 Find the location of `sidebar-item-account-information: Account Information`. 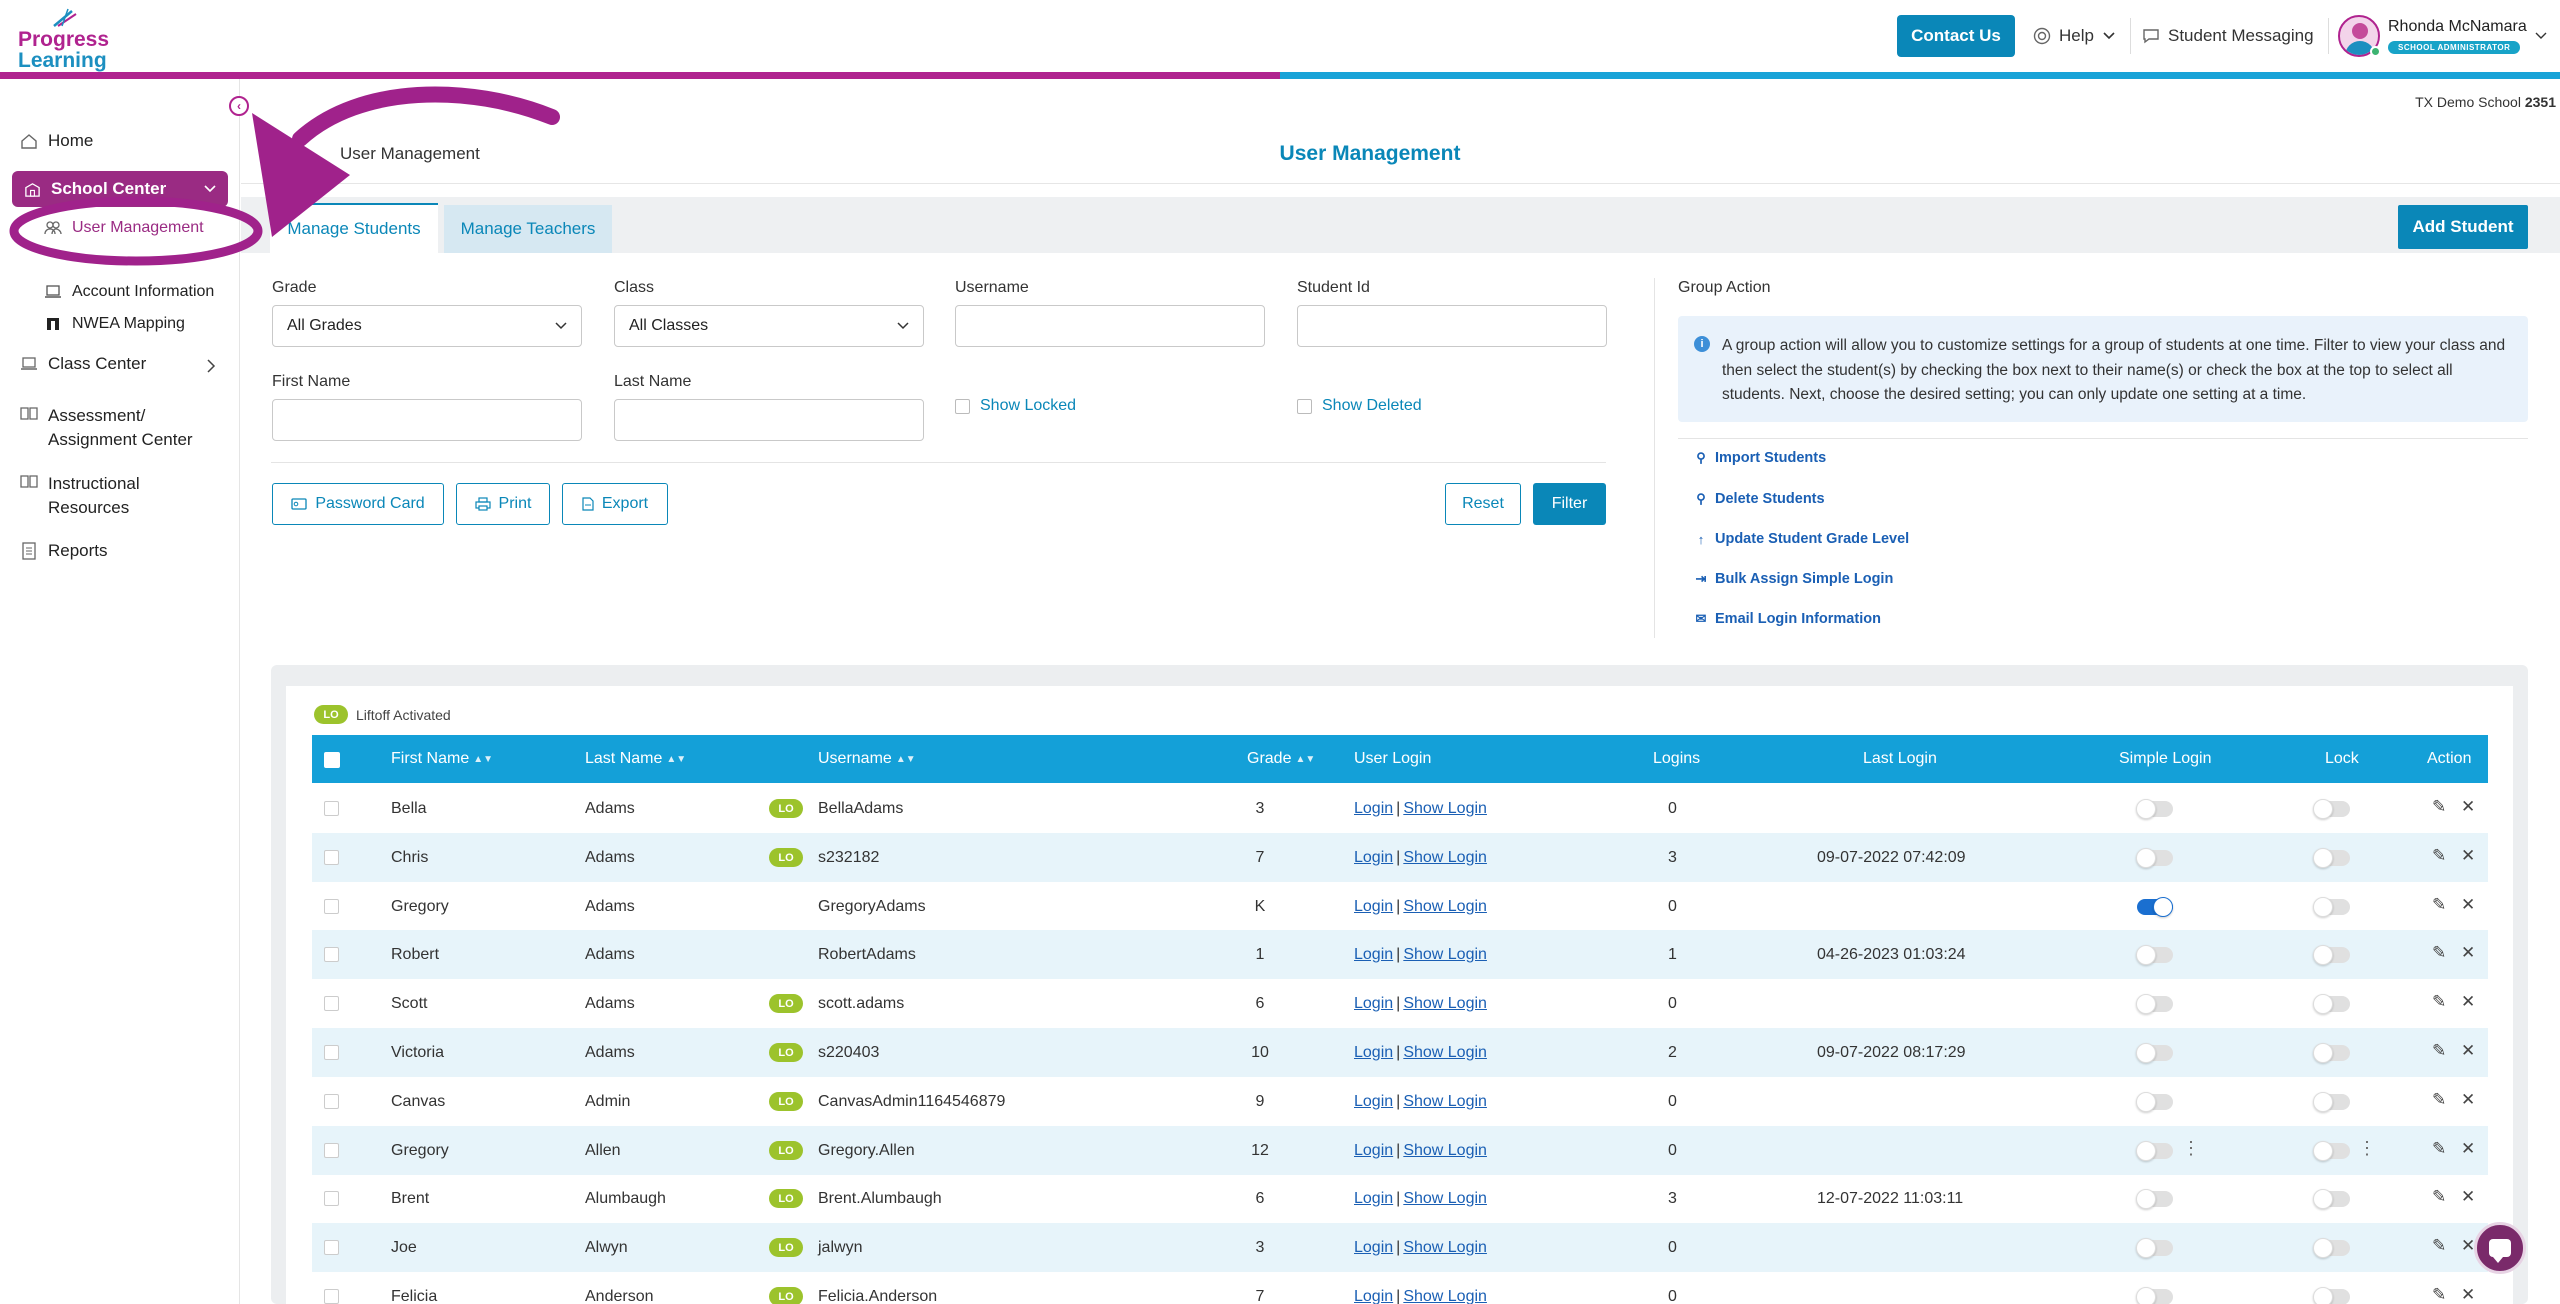

sidebar-item-account-information: Account Information is located at coordinates (129, 292).